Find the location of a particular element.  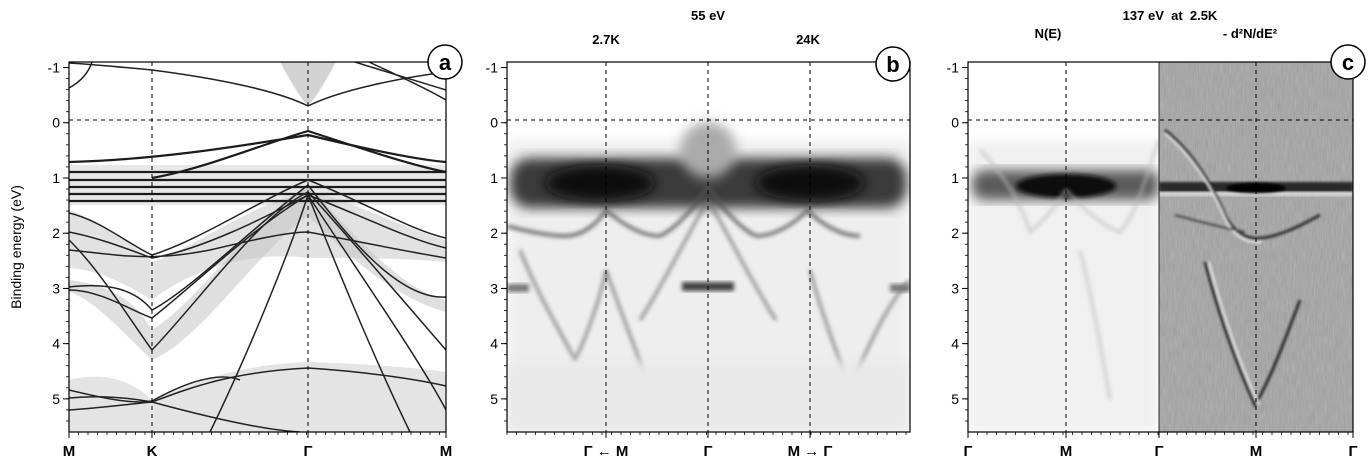

panel-b-badge-text: b is located at coordinates (892, 64).